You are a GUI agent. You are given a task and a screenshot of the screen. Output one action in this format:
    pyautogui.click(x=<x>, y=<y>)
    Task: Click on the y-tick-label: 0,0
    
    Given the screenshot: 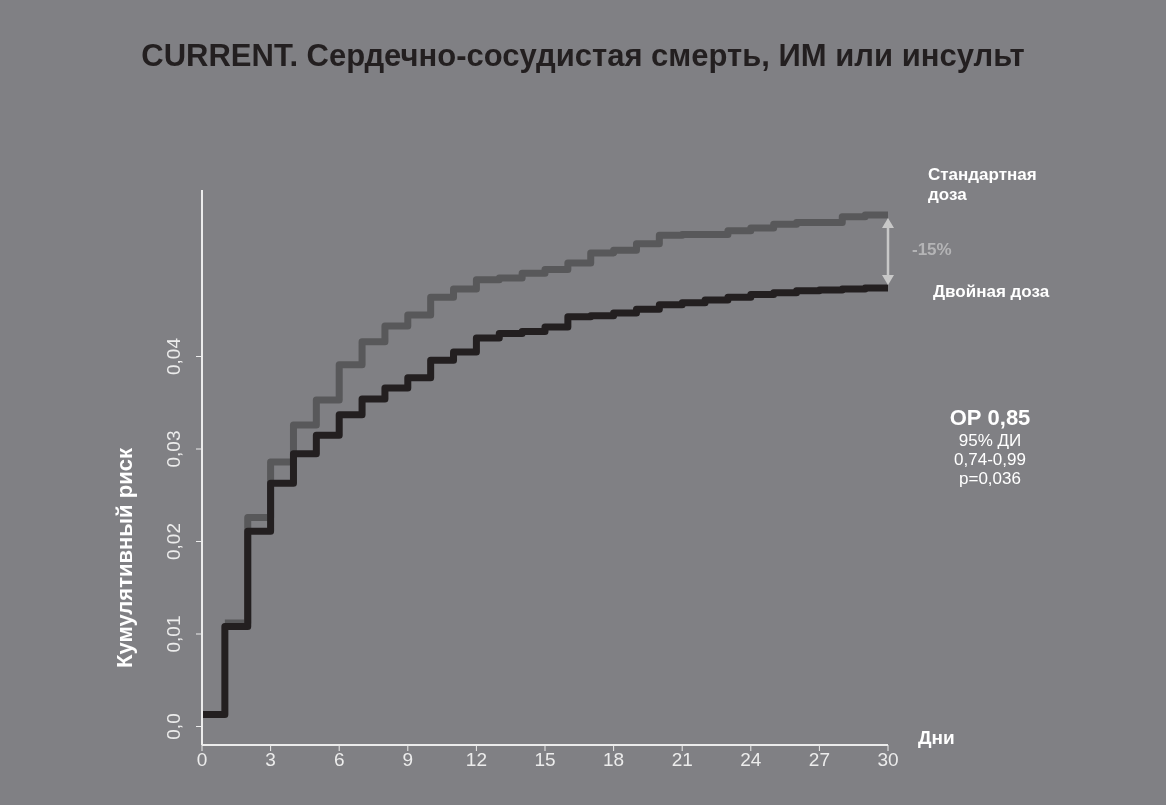 What is the action you would take?
    pyautogui.click(x=173, y=726)
    